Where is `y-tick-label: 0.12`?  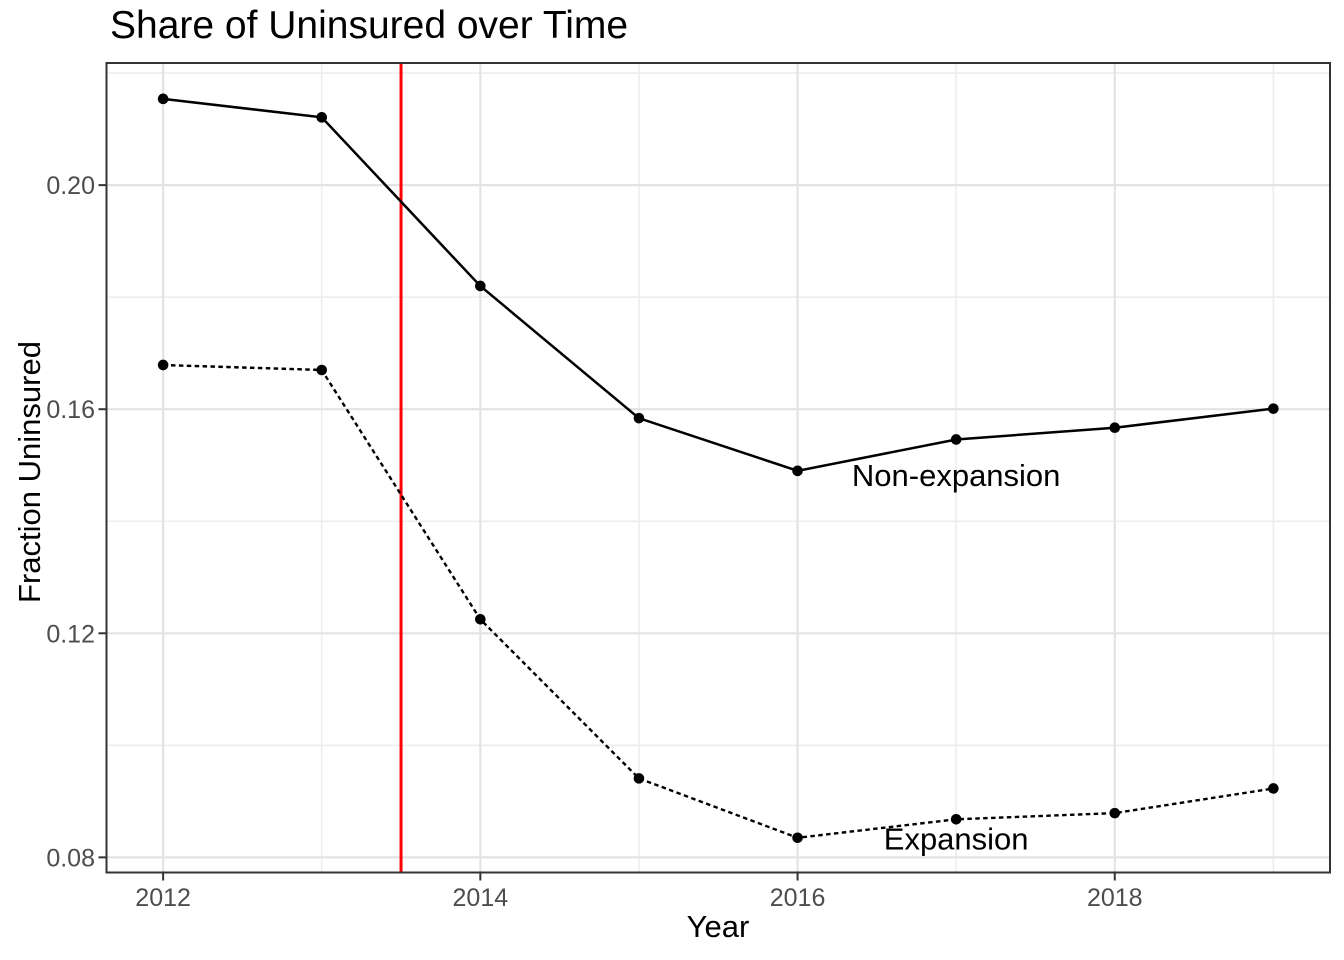 y-tick-label: 0.12 is located at coordinates (70, 634).